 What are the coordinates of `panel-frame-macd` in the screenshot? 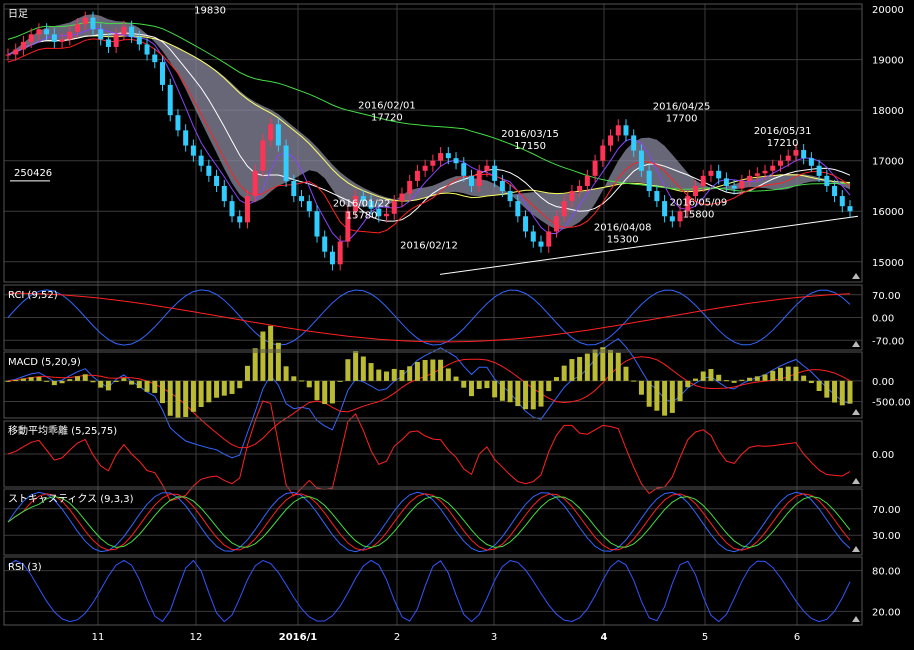 It's located at (433, 385).